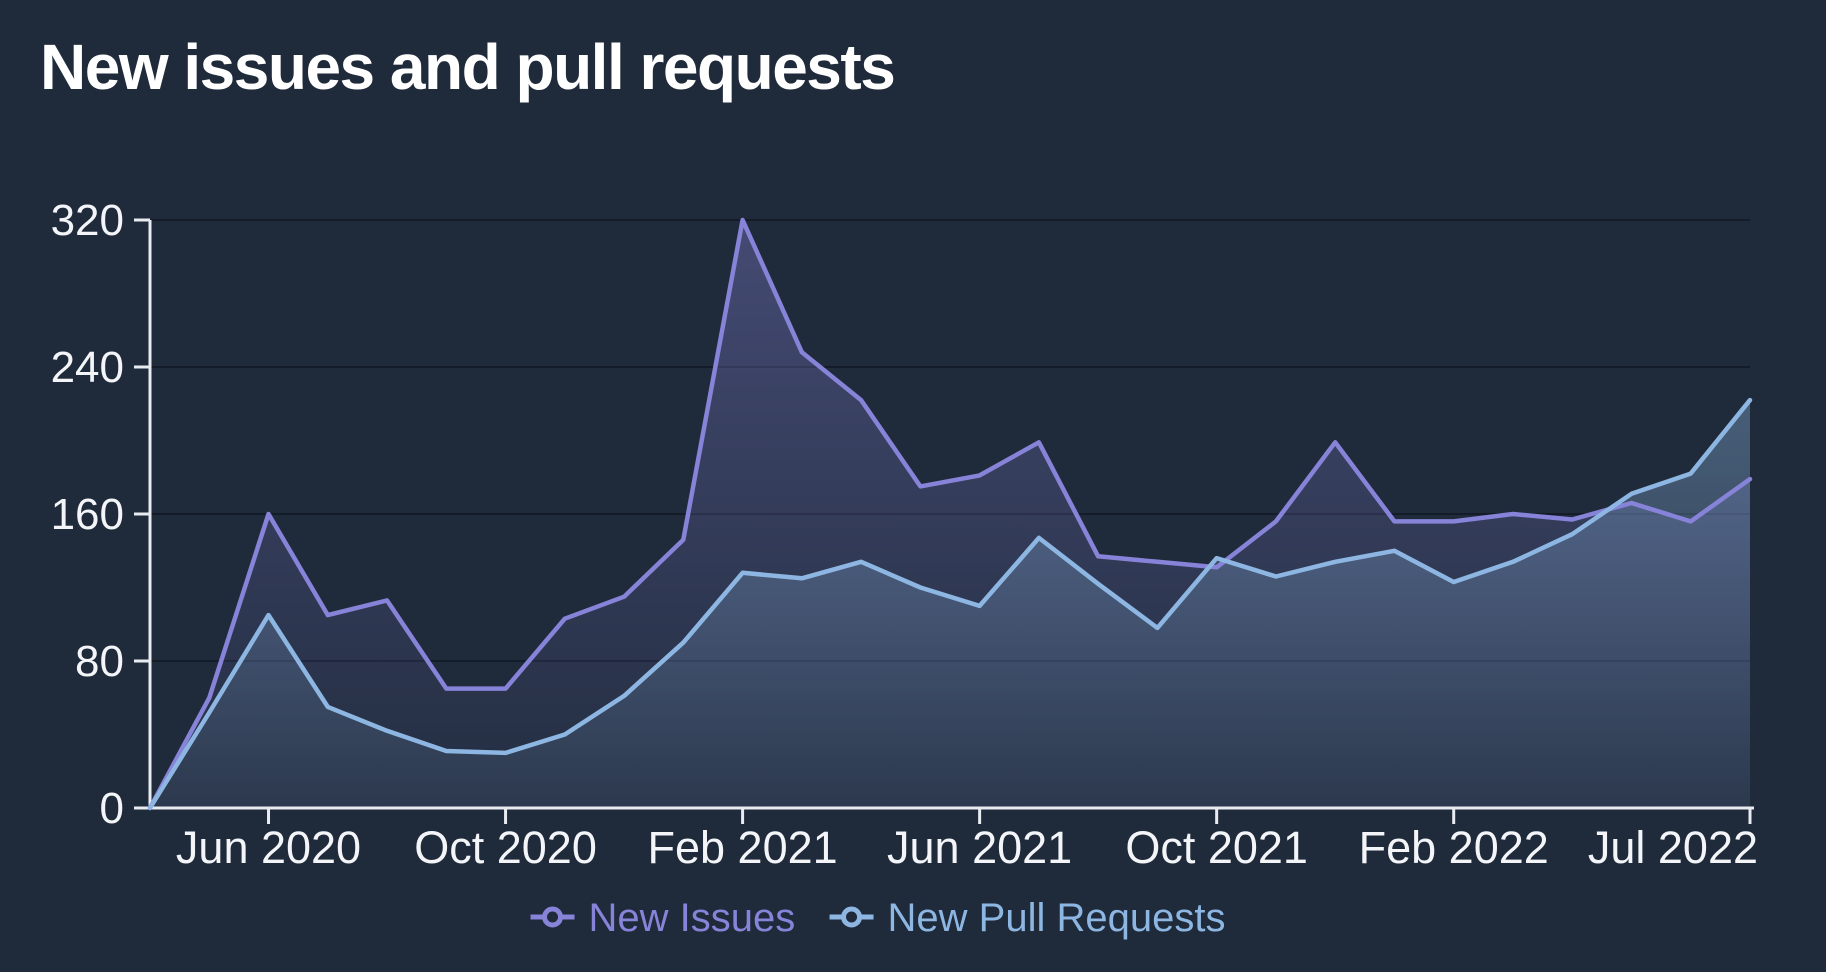 The width and height of the screenshot is (1826, 972). I want to click on legend-item-1: New Pull Requests, so click(1027, 918).